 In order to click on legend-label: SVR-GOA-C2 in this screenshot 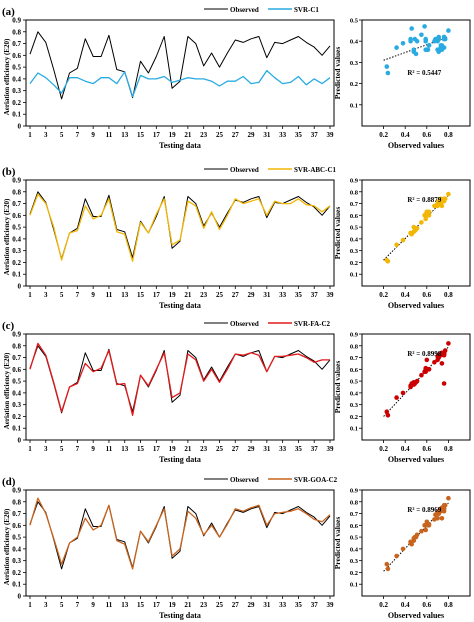, I will do `click(316, 480)`.